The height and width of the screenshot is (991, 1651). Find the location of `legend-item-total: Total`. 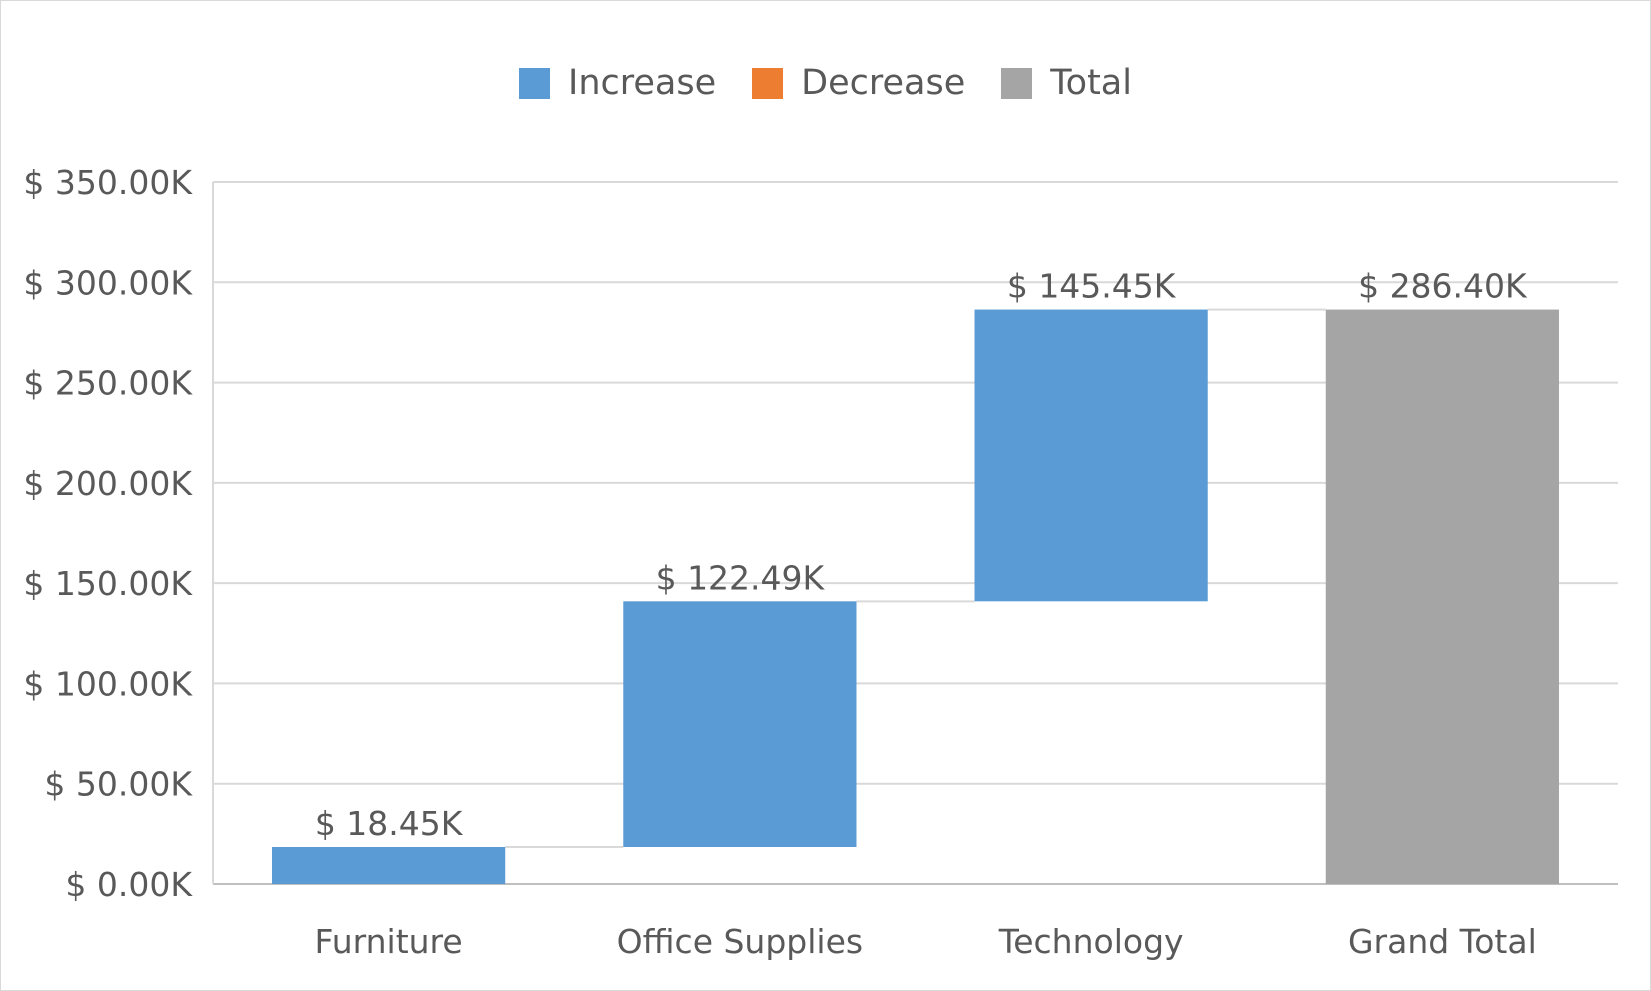

legend-item-total: Total is located at coordinates (1066, 83).